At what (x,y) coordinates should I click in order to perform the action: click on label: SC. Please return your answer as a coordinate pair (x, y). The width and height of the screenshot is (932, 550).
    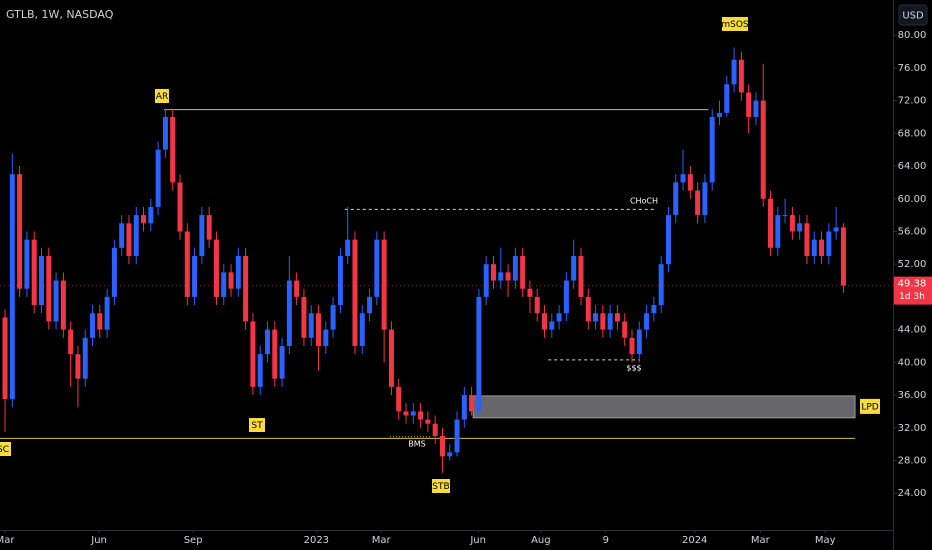
    Looking at the image, I should click on (4, 450).